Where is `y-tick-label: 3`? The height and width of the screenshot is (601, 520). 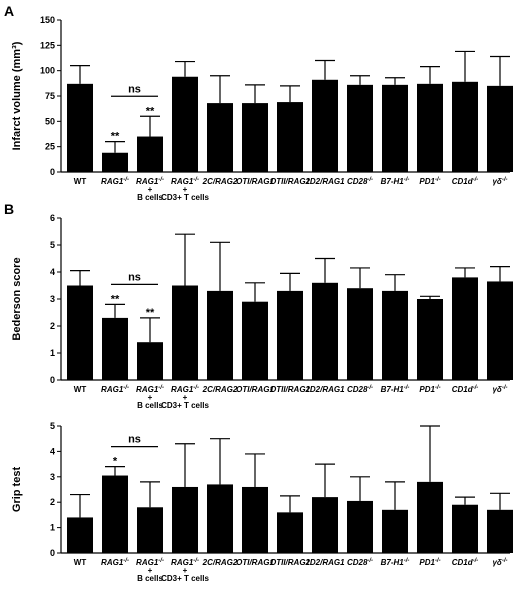 y-tick-label: 3 is located at coordinates (52, 299).